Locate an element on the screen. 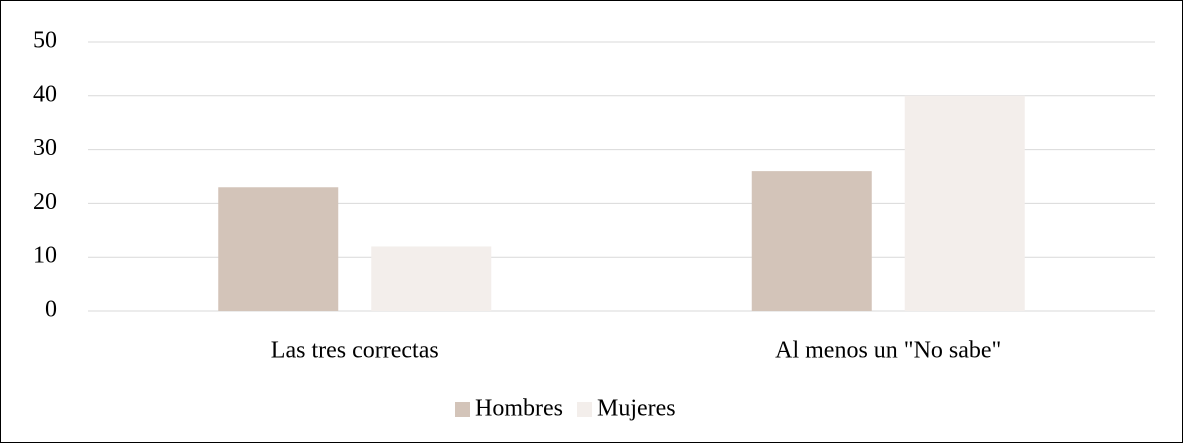 Image resolution: width=1183 pixels, height=443 pixels. y-tick-label: 10 is located at coordinates (45, 256).